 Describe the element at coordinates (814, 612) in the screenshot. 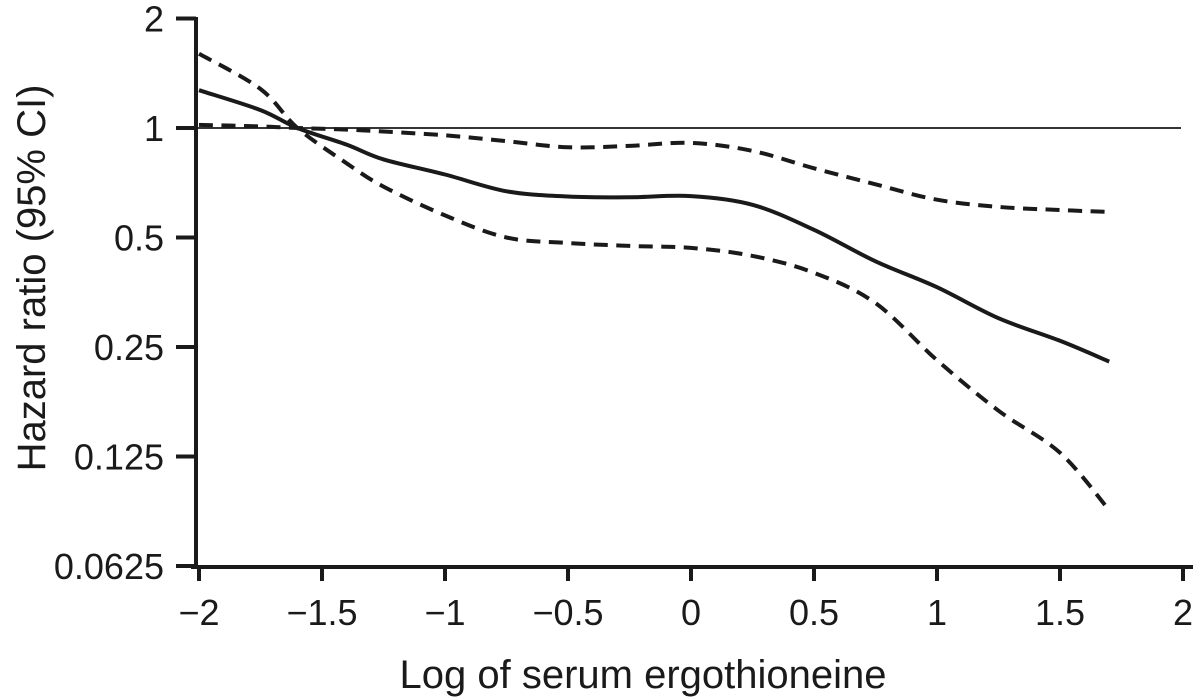

I see `x-tick-label: 0.5` at that location.